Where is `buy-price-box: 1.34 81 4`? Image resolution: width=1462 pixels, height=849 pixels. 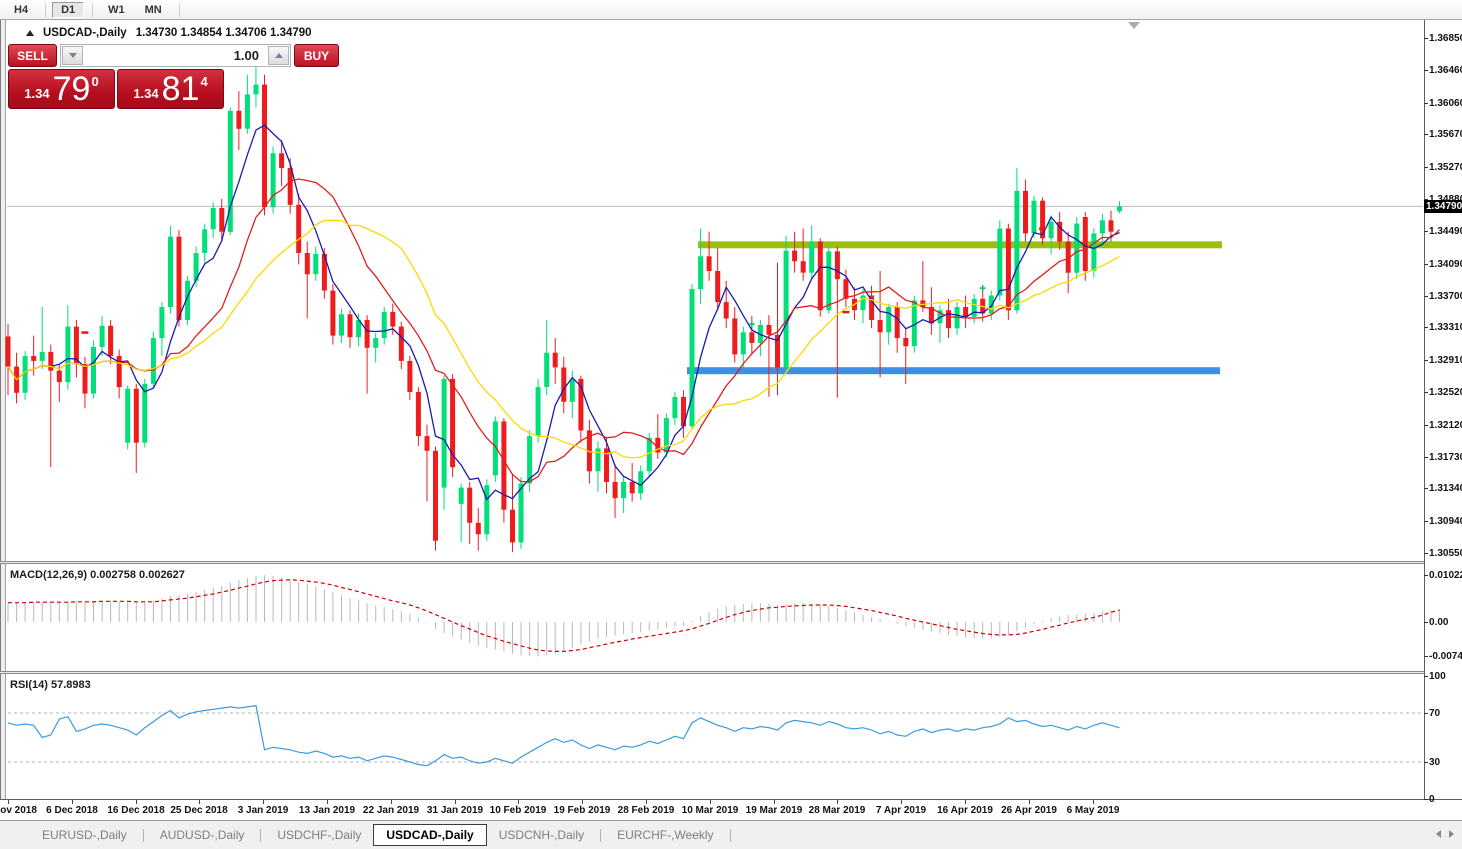 buy-price-box: 1.34 81 4 is located at coordinates (170, 89).